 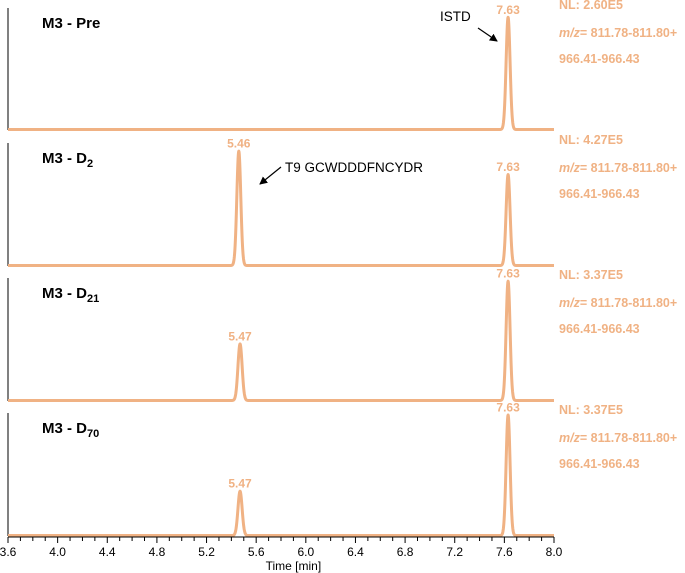 What do you see at coordinates (455, 16) in the screenshot?
I see `istd-annotation: ISTD` at bounding box center [455, 16].